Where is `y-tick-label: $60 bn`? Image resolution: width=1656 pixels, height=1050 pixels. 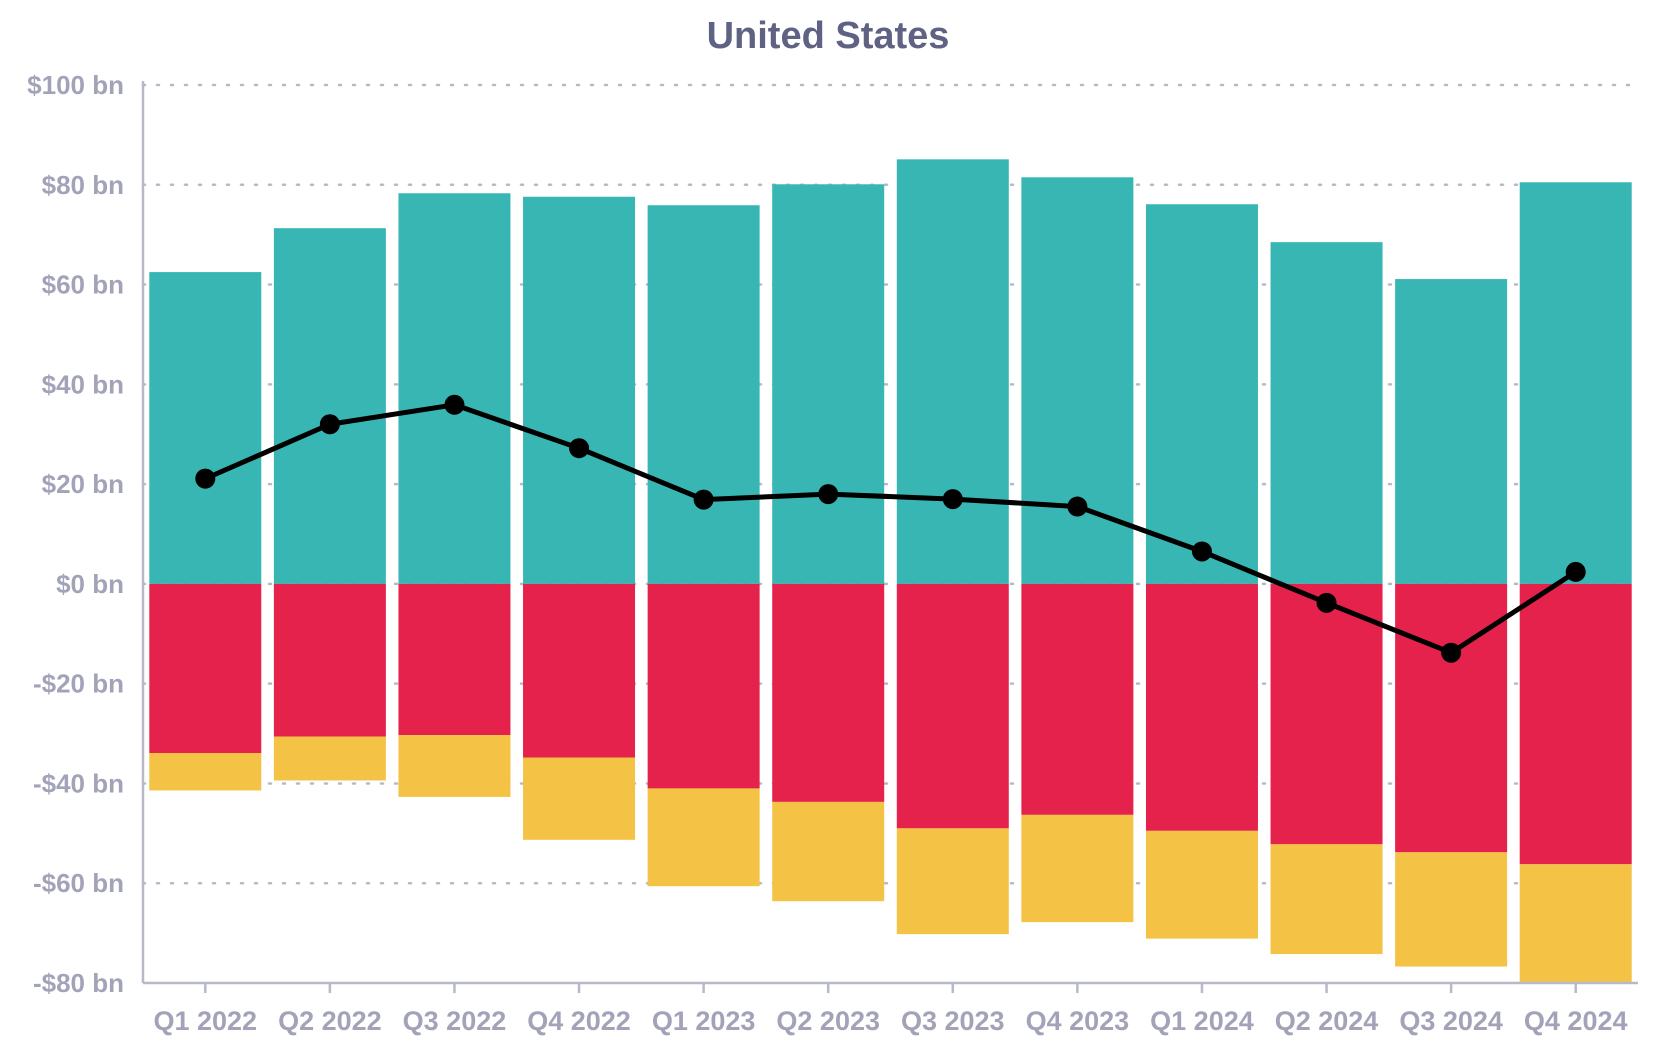
y-tick-label: $60 bn is located at coordinates (83, 285).